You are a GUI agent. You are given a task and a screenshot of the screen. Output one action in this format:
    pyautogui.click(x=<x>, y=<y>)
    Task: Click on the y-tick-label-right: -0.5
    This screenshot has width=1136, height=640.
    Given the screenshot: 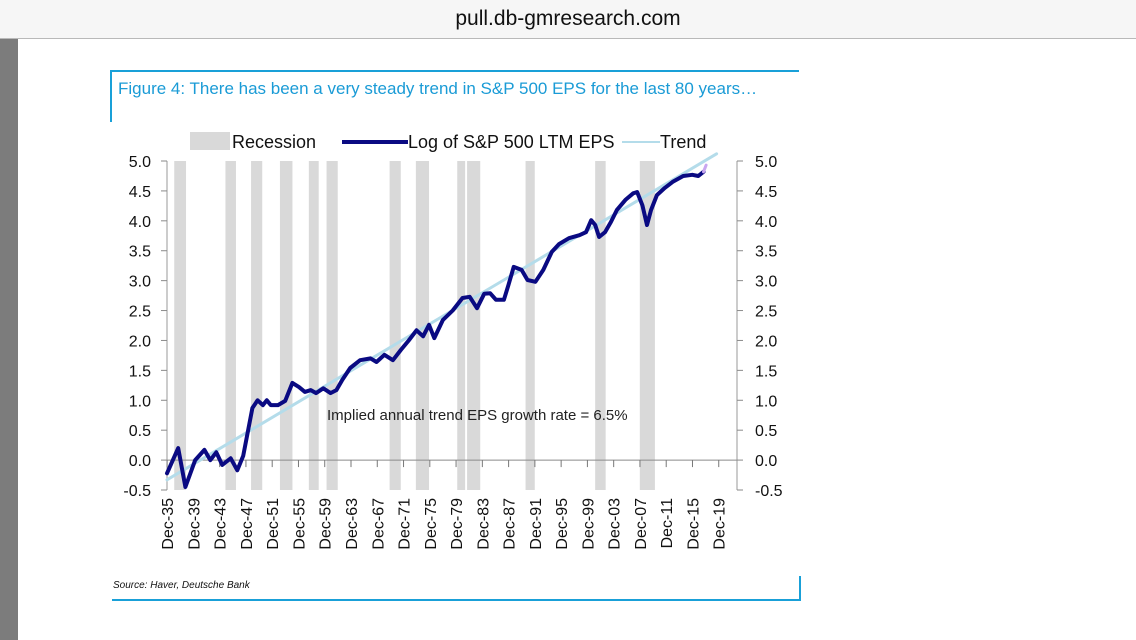 What is the action you would take?
    pyautogui.click(x=769, y=491)
    